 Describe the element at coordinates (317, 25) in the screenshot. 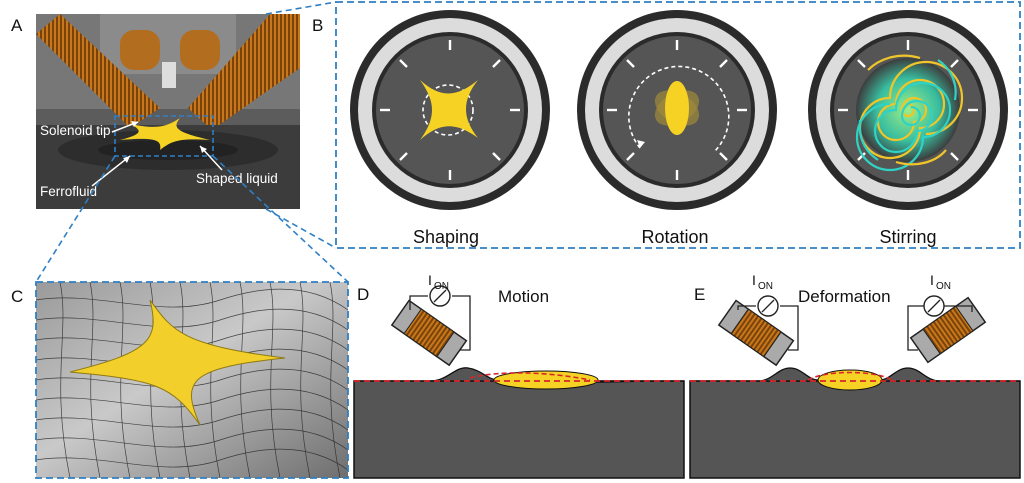

I see `panel-b-label: B` at that location.